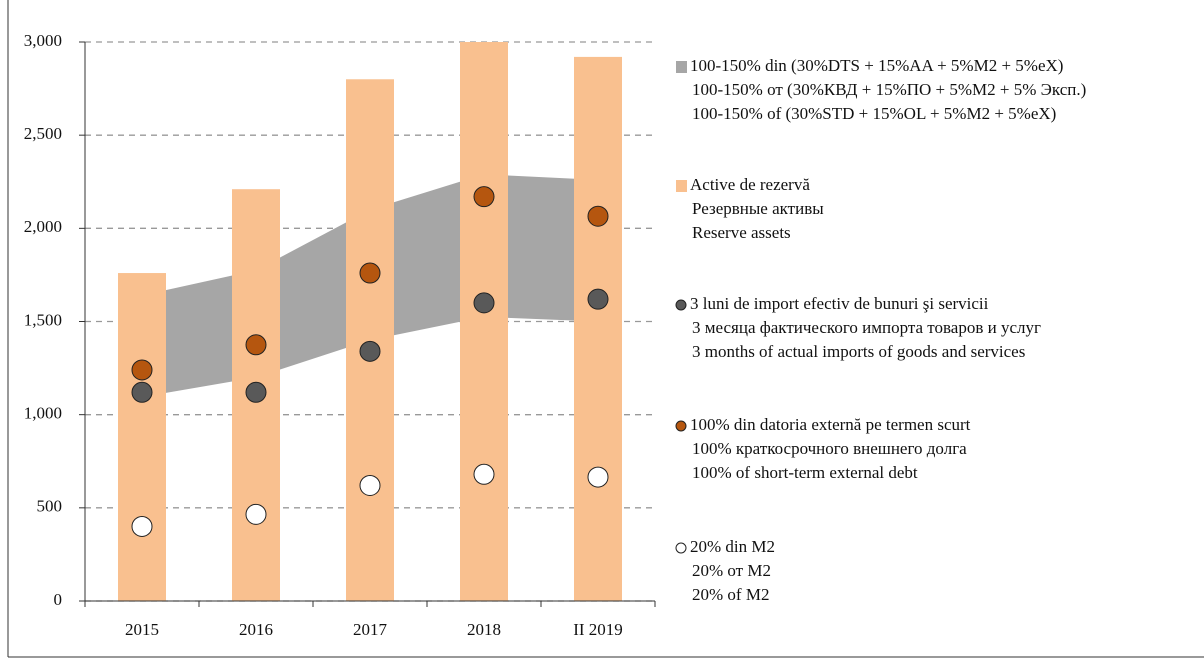 The image size is (1204, 658). Describe the element at coordinates (830, 424) in the screenshot. I see `legend-label: 100% din datoria externă pe termen scurt` at that location.